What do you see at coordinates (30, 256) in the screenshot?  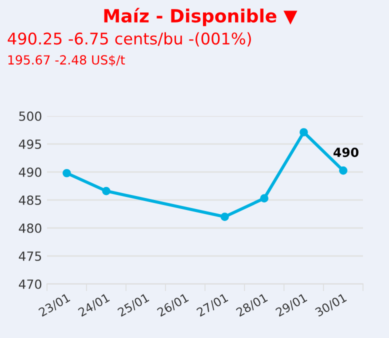 I see `y-tick-label: 475` at bounding box center [30, 256].